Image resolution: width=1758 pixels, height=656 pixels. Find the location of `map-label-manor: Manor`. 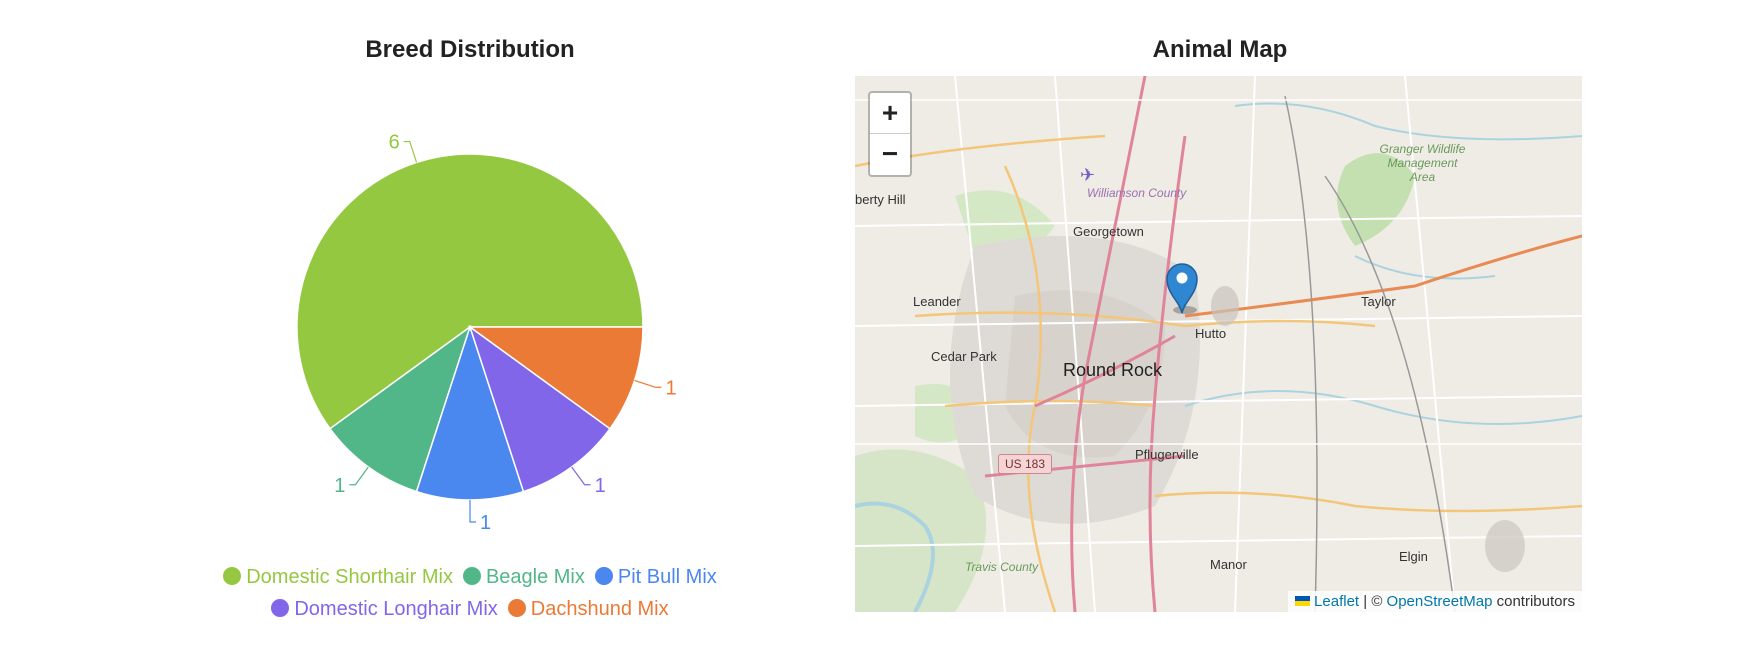

map-label-manor: Manor is located at coordinates (1228, 564).